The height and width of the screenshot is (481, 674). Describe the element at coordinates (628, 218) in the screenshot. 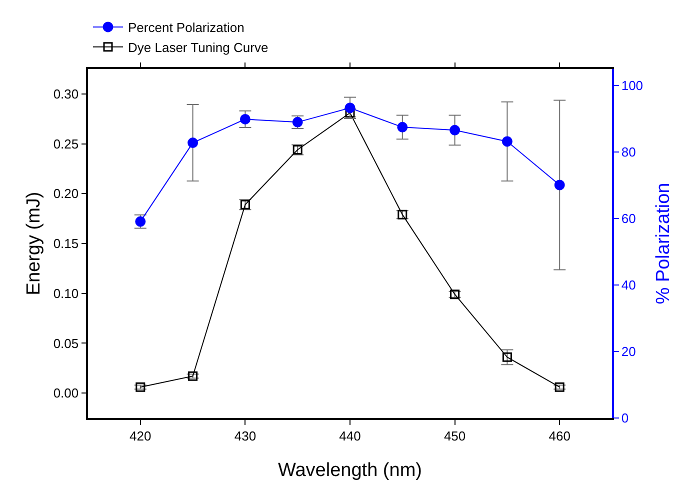

I see `y2-tick-label: 60` at that location.